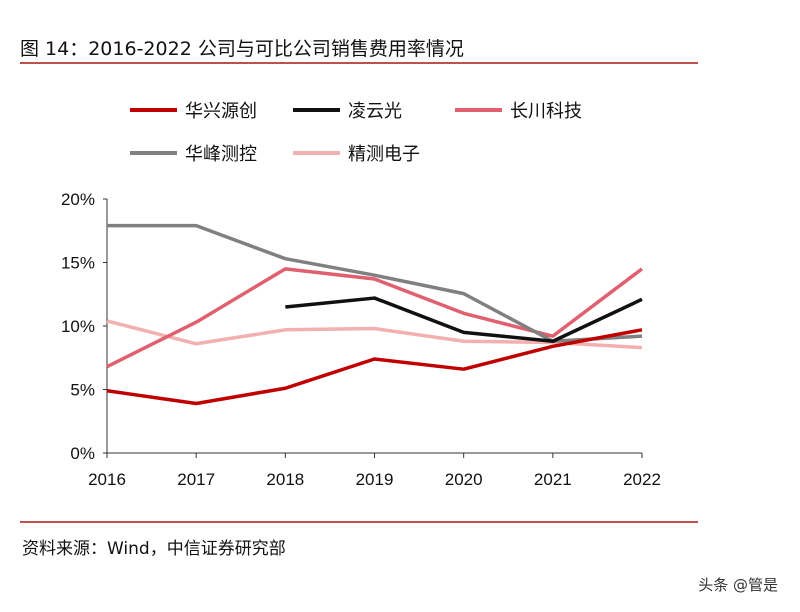 The height and width of the screenshot is (612, 800). I want to click on x-tick-label: 2022, so click(642, 479).